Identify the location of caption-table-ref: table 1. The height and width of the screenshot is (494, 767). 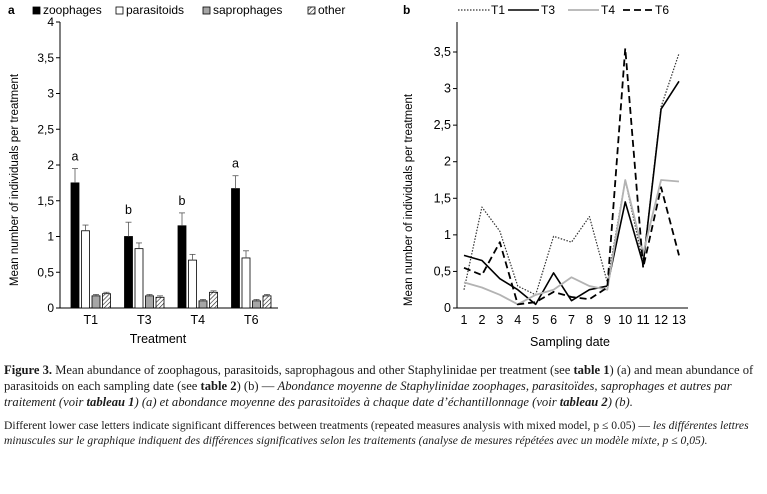
(591, 370).